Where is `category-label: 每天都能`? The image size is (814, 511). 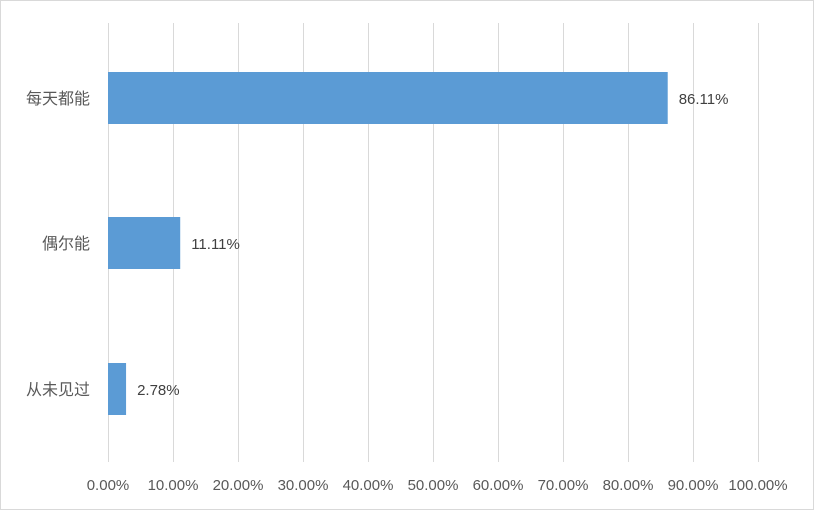
category-label: 每天都能 is located at coordinates (58, 99).